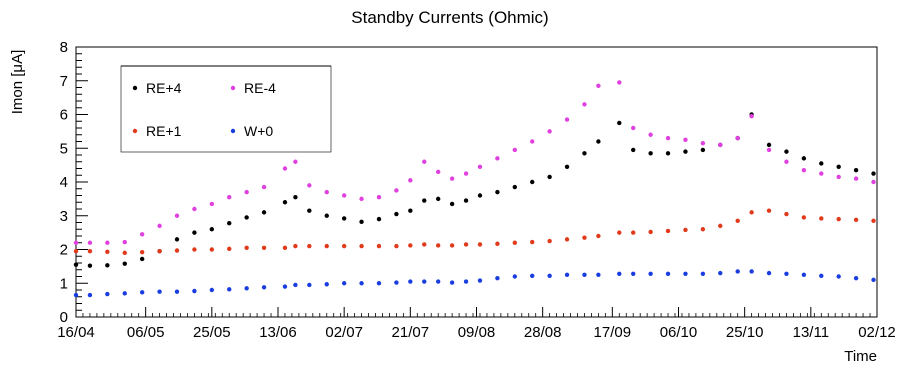 The width and height of the screenshot is (899, 369). Describe the element at coordinates (449, 17) in the screenshot. I see `chart-title: Standby Currents (Ohmic)` at that location.